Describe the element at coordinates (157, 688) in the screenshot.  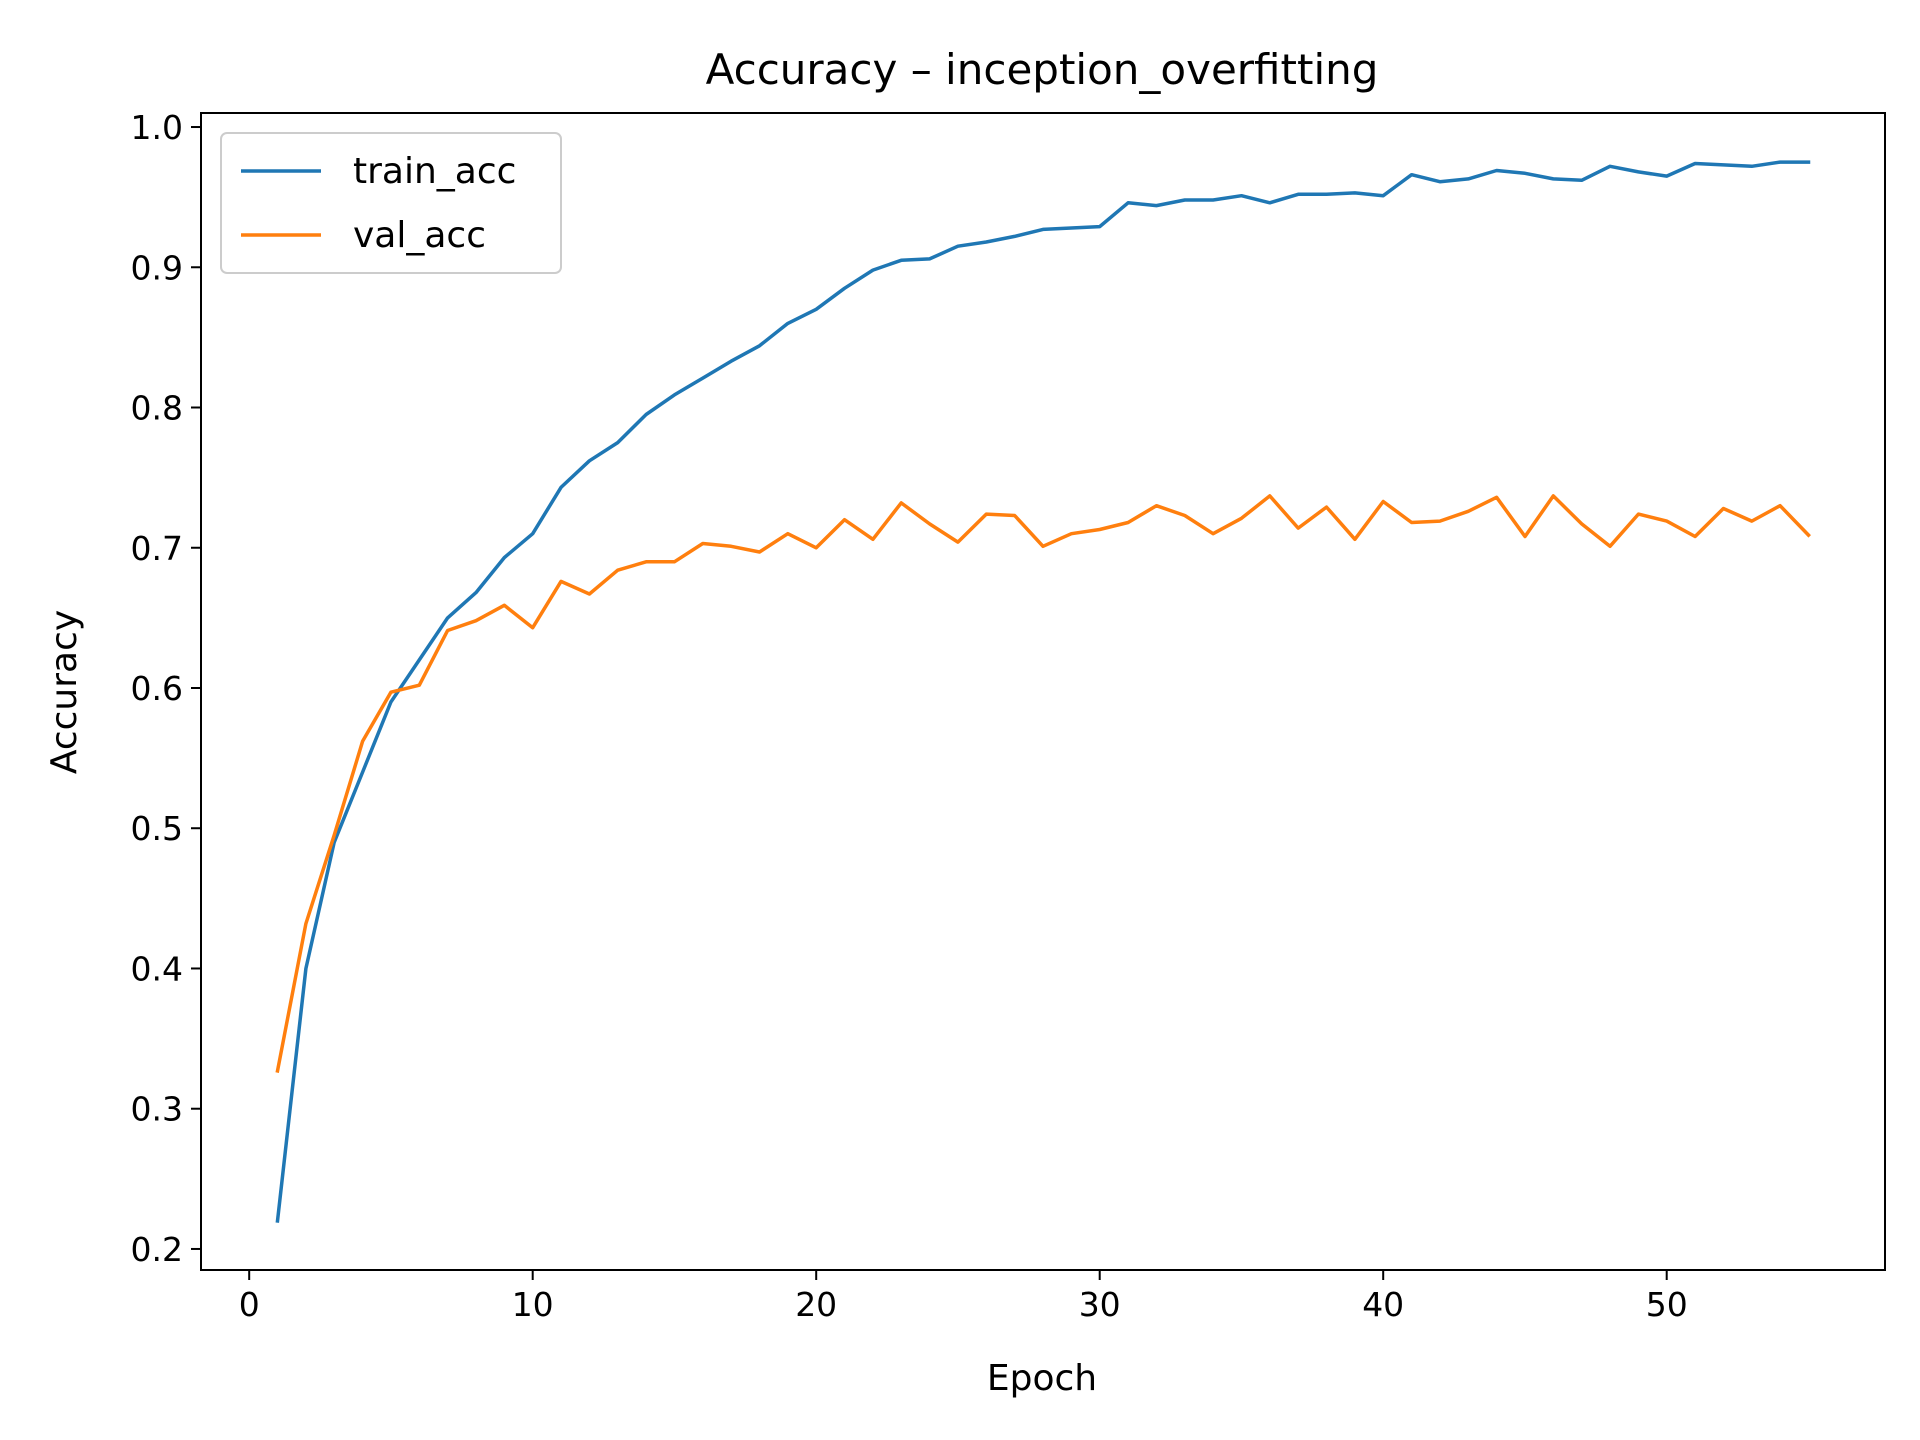
I see `y-tick-label: 0.6` at that location.